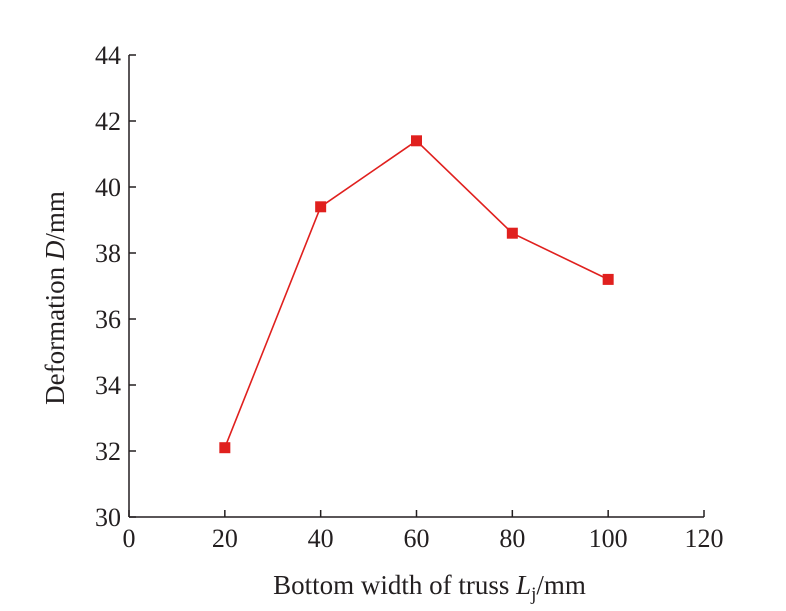 This screenshot has height=611, width=786. What do you see at coordinates (561, 585) in the screenshot?
I see `x-axis-title-suffix: /mm` at bounding box center [561, 585].